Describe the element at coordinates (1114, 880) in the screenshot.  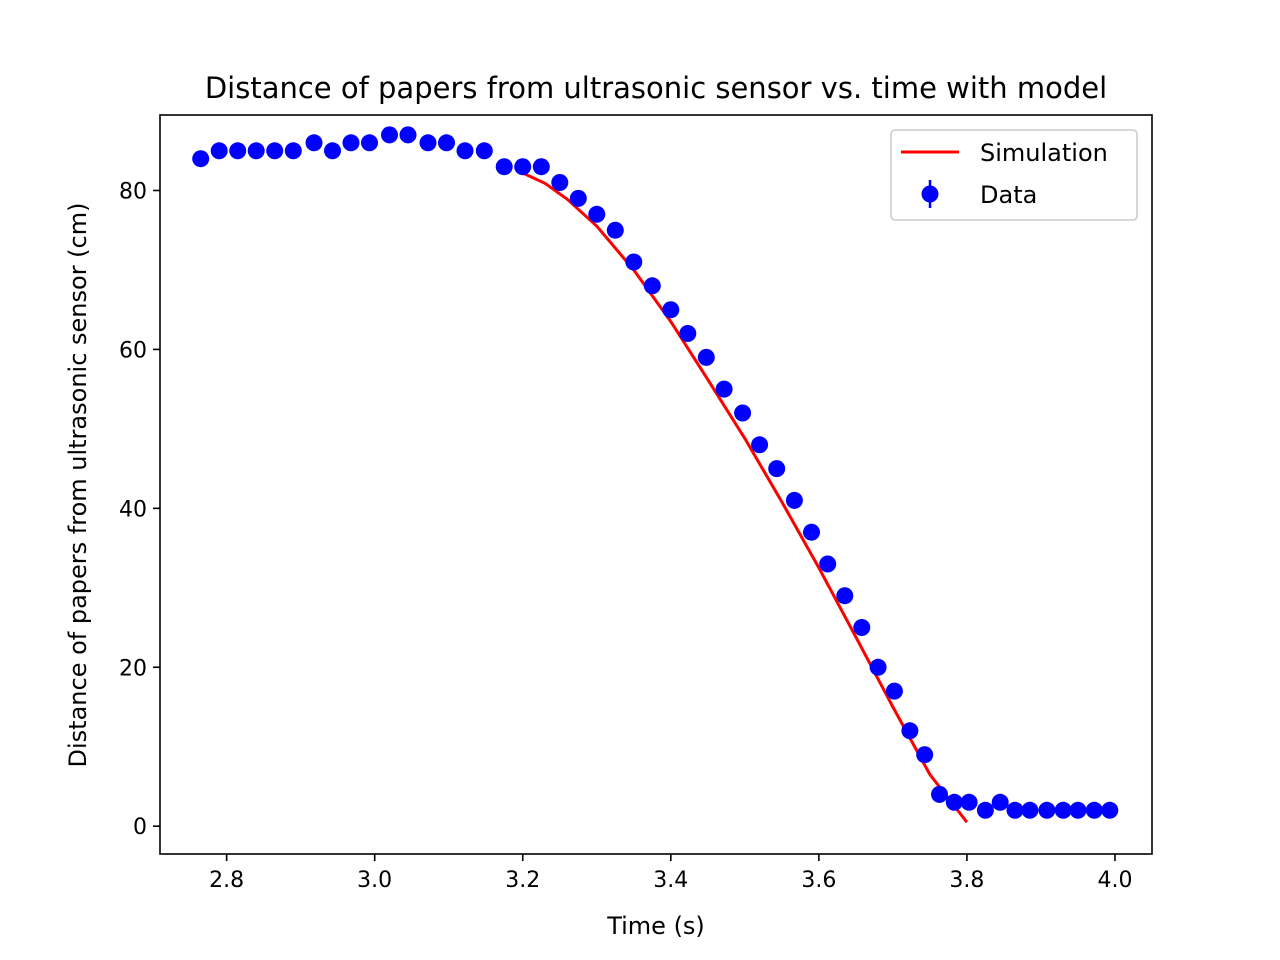
I see `x-tick-label: 4.0` at that location.